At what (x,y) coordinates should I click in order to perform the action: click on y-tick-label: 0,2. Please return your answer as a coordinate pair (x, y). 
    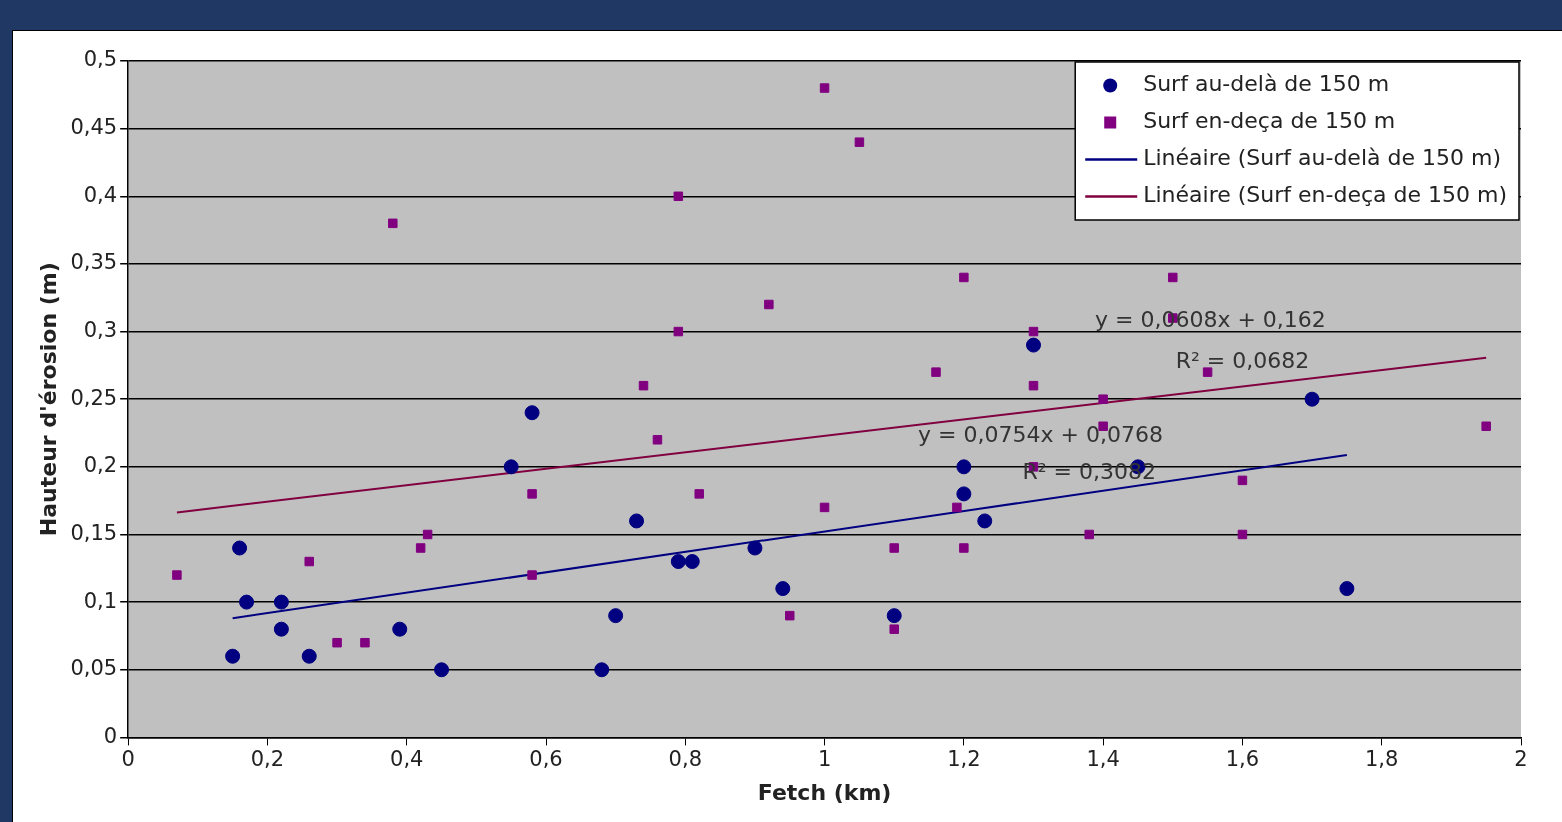
    Looking at the image, I should click on (100, 465).